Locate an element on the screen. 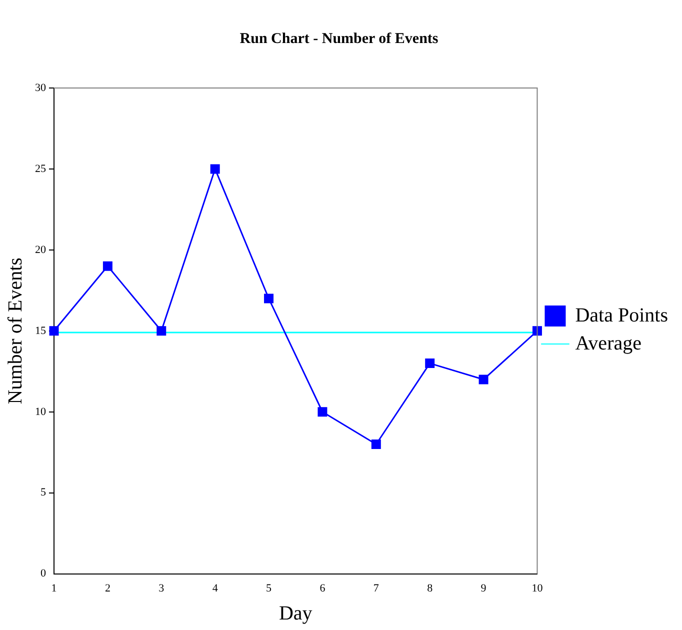  y-tick-label: 20 is located at coordinates (40, 250).